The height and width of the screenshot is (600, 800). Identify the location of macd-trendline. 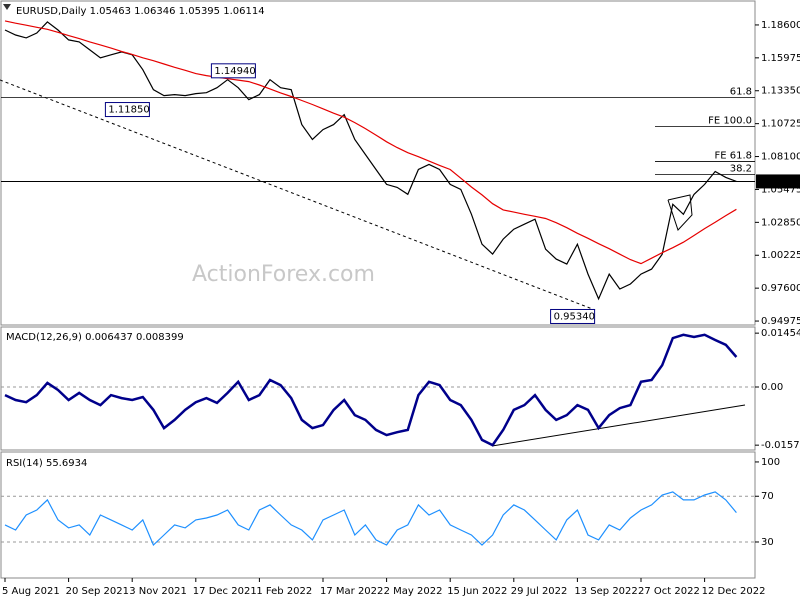
(618, 425).